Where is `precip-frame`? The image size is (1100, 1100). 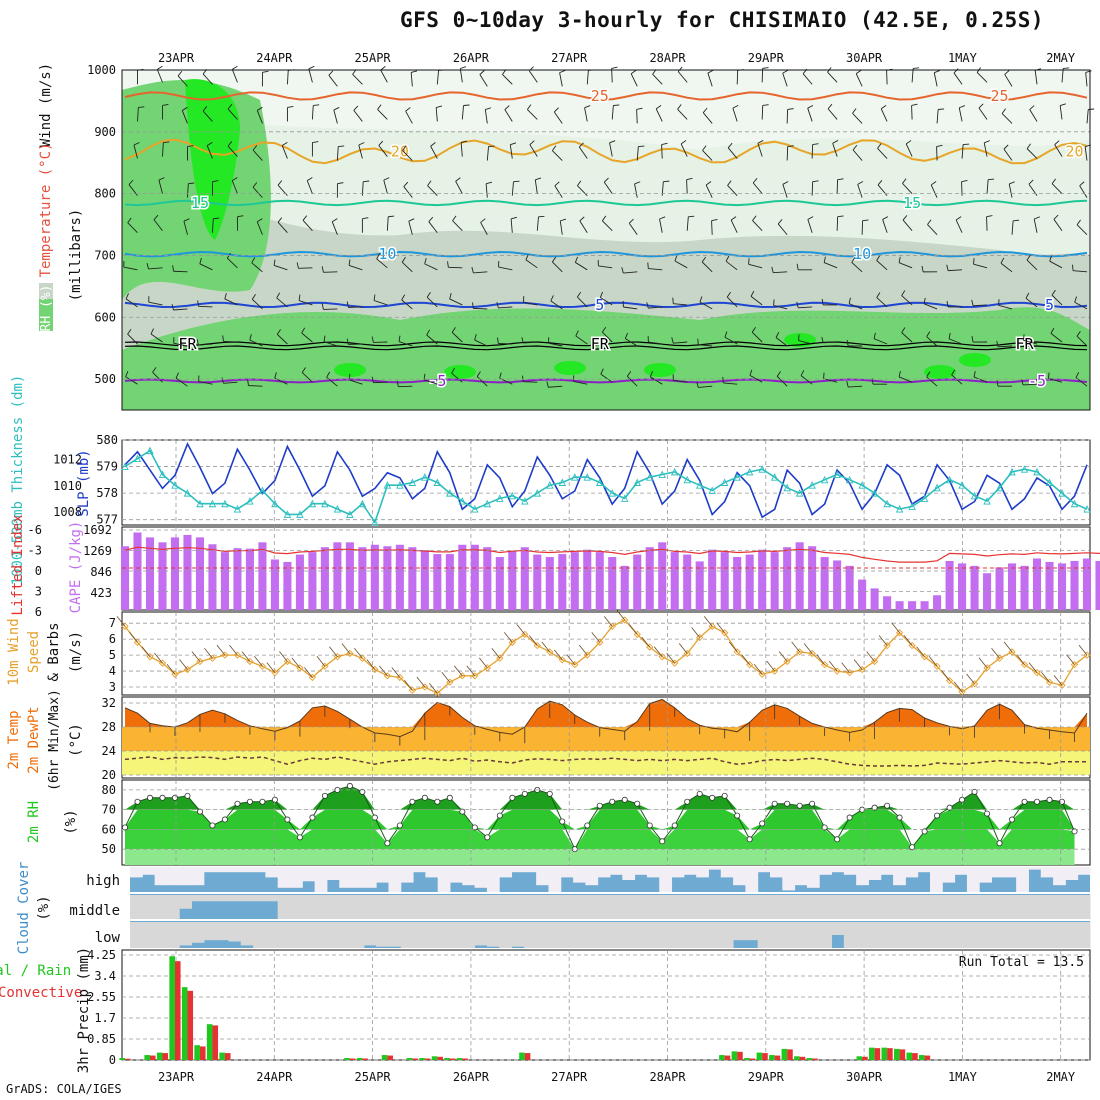 precip-frame is located at coordinates (606, 1005).